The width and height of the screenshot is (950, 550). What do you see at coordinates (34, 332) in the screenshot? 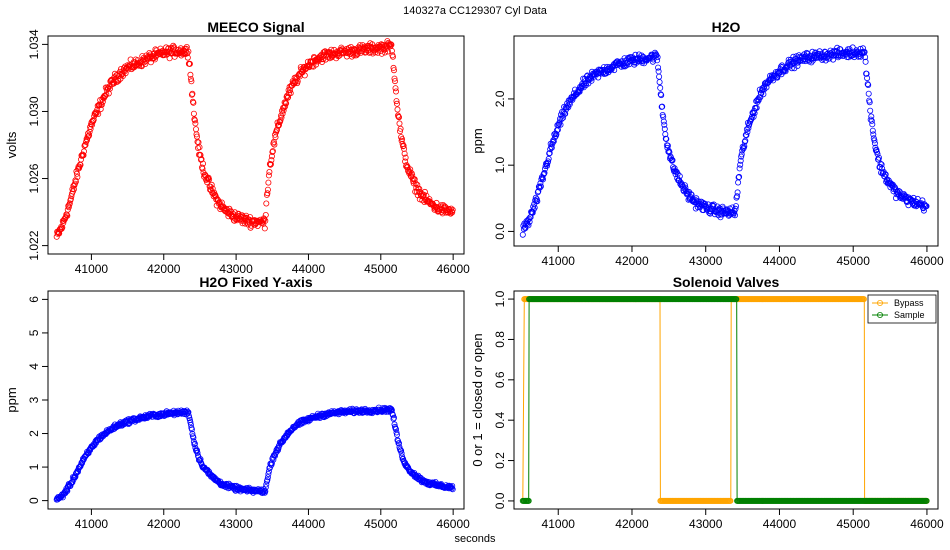
I see `y-tick-label: 5` at bounding box center [34, 332].